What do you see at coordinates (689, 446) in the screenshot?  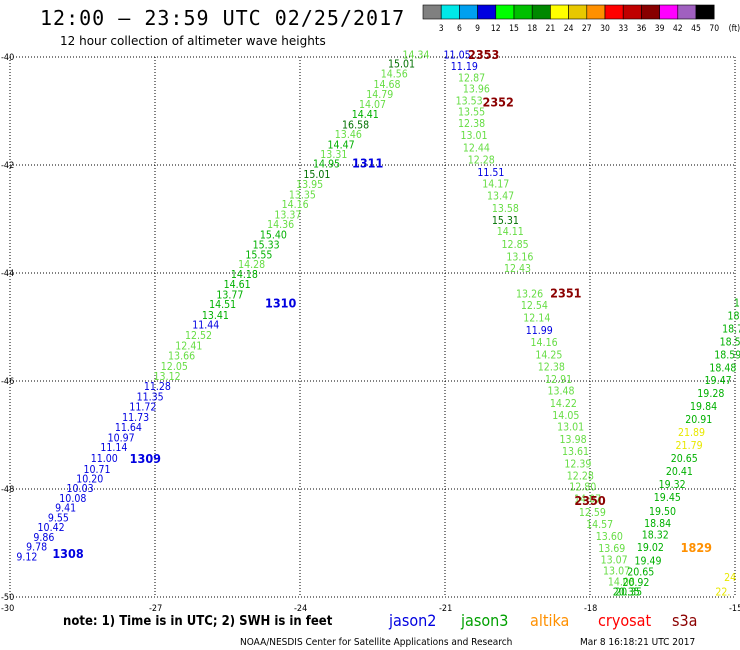 I see `swh-value: 21.79` at bounding box center [689, 446].